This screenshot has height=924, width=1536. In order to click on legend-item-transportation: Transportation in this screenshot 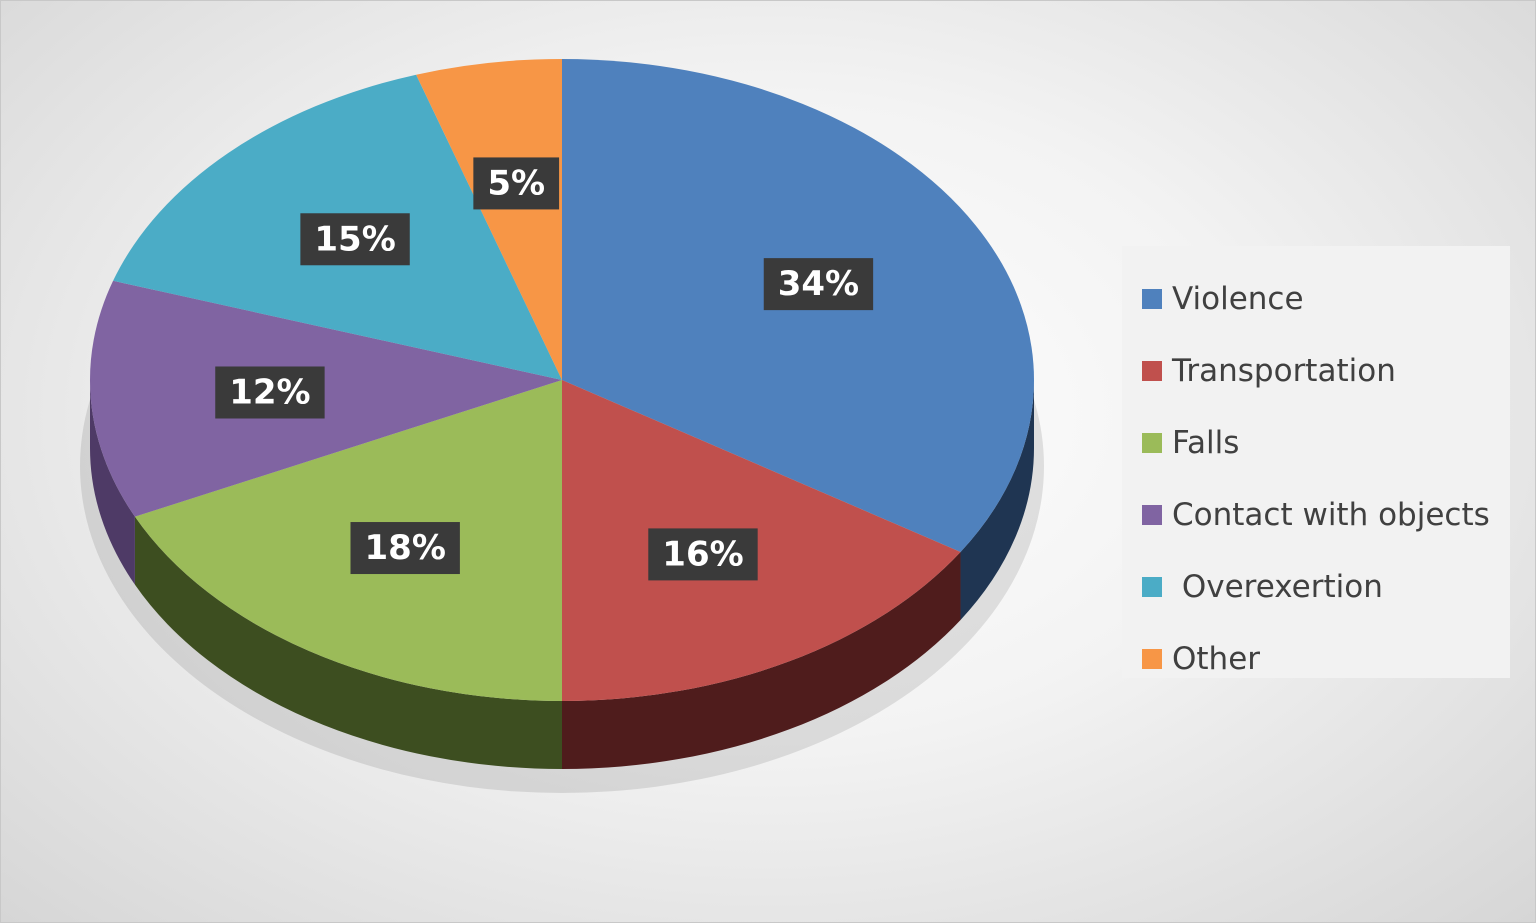, I will do `click(1326, 371)`.